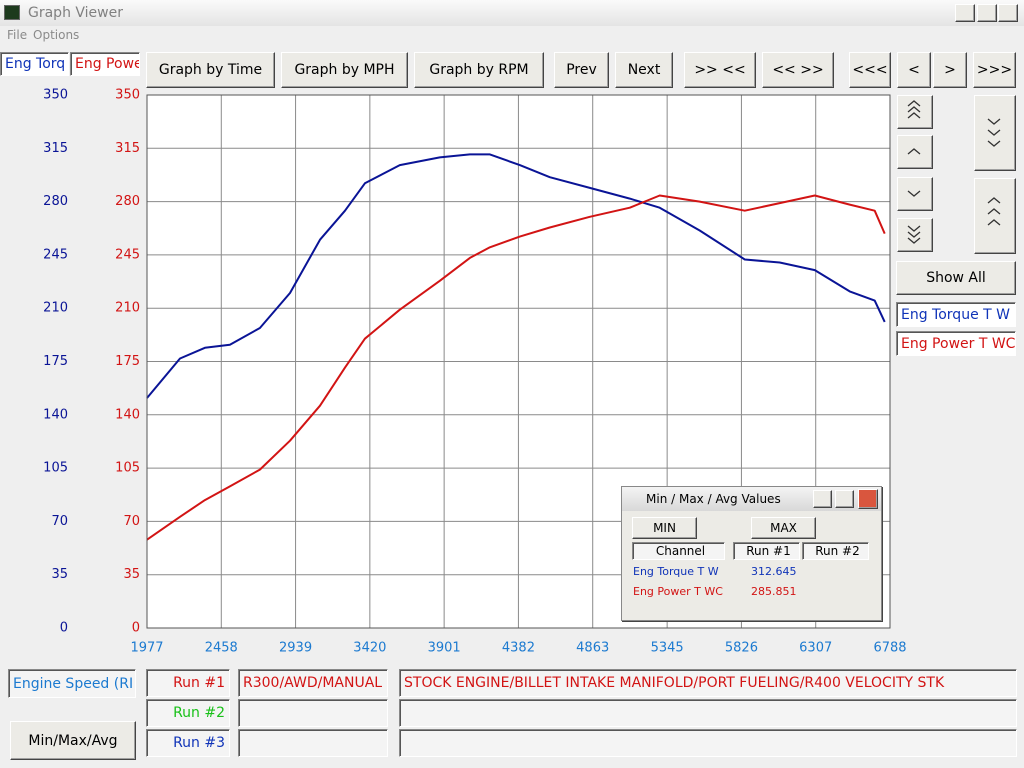 This screenshot has height=768, width=1024. What do you see at coordinates (12, 12) in the screenshot?
I see `app-icon` at bounding box center [12, 12].